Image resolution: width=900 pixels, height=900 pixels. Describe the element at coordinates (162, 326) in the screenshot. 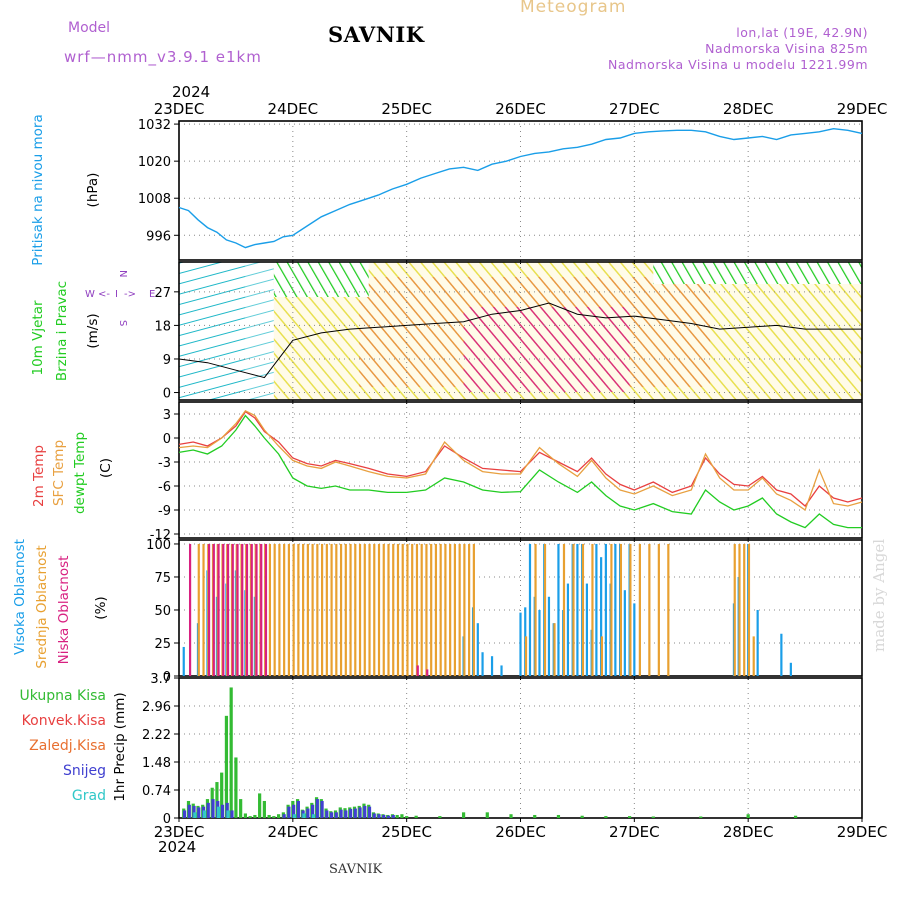

I see `wind-tick-label-y: 18` at that location.